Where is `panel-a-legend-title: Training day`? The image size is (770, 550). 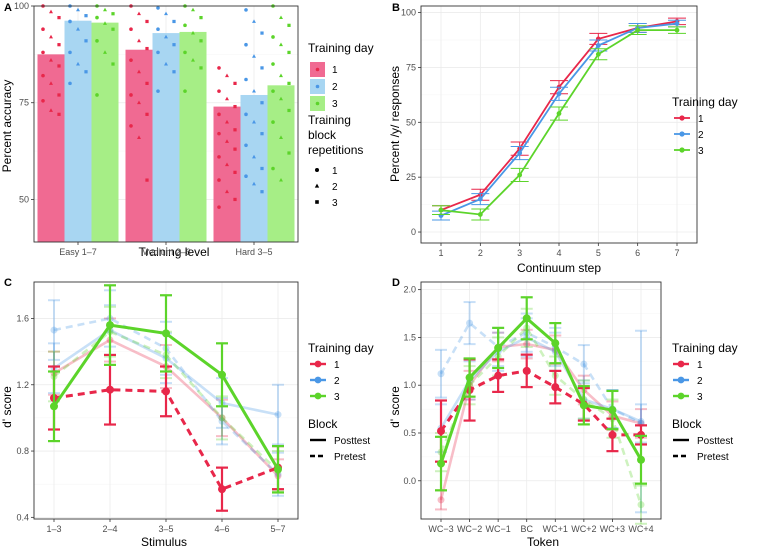
panel-a-legend-title: Training day is located at coordinates (341, 48).